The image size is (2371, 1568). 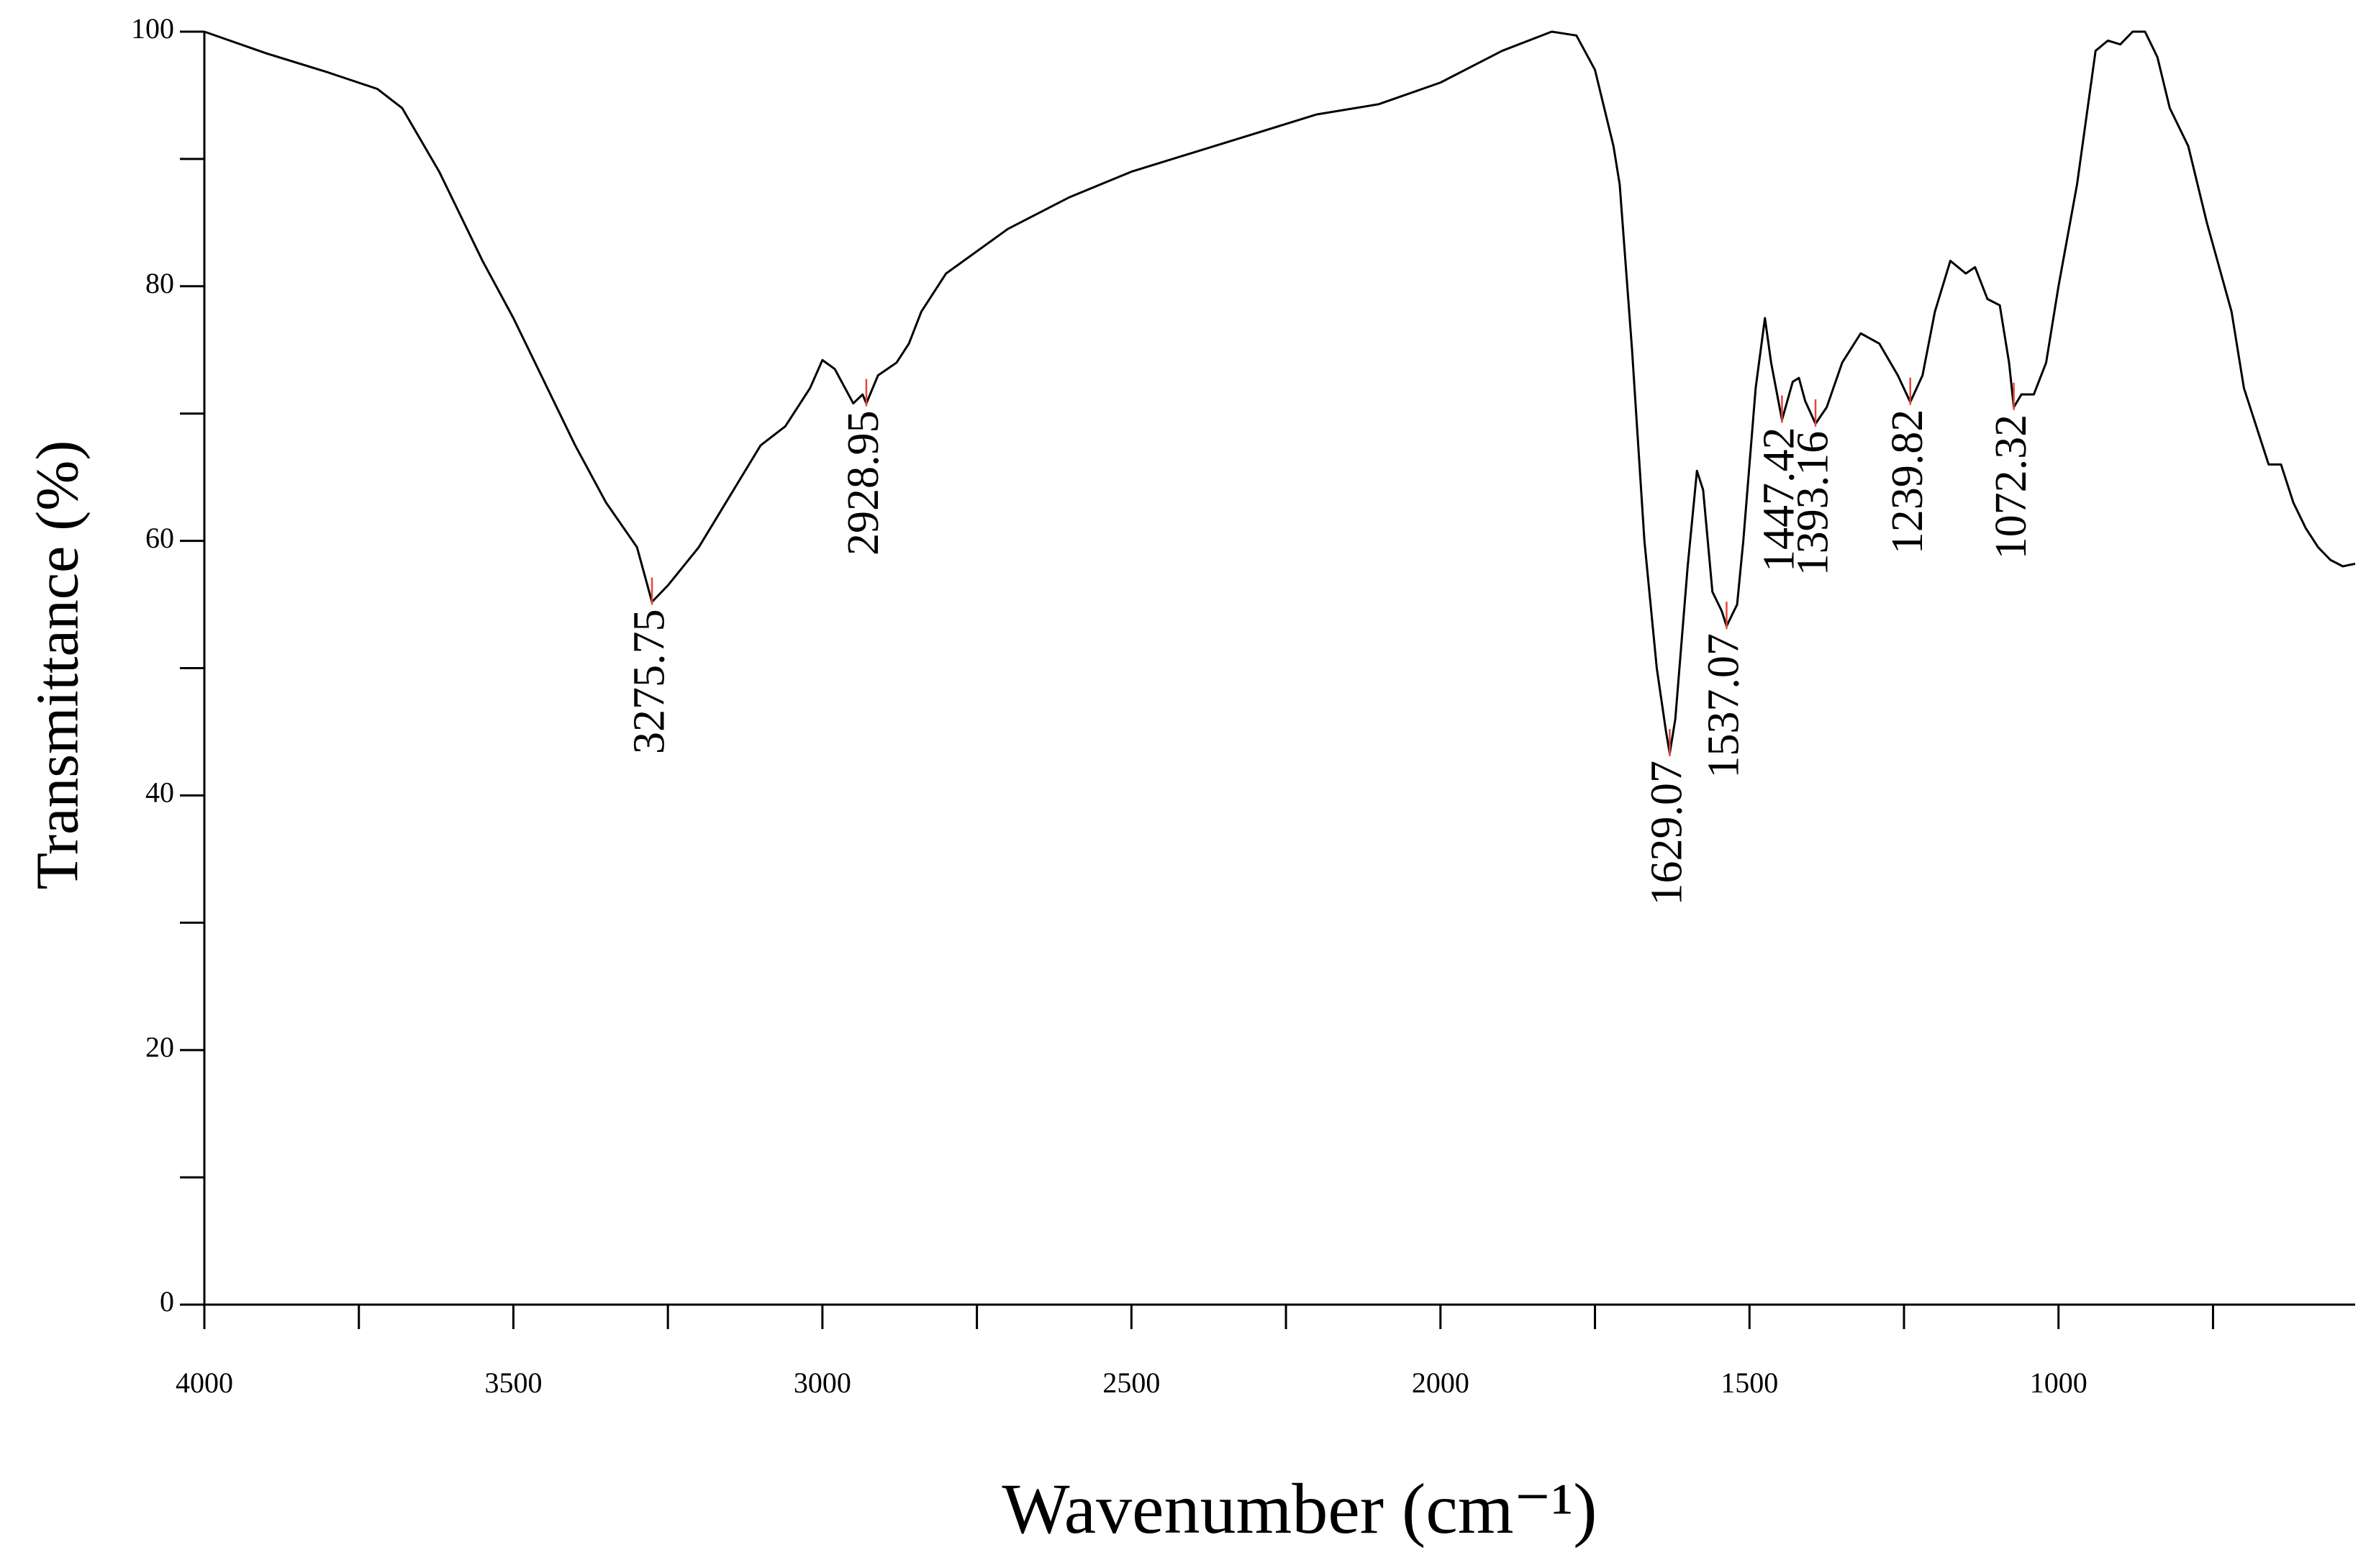 What do you see at coordinates (1440, 1383) in the screenshot?
I see `x-tick-label: 2000` at bounding box center [1440, 1383].